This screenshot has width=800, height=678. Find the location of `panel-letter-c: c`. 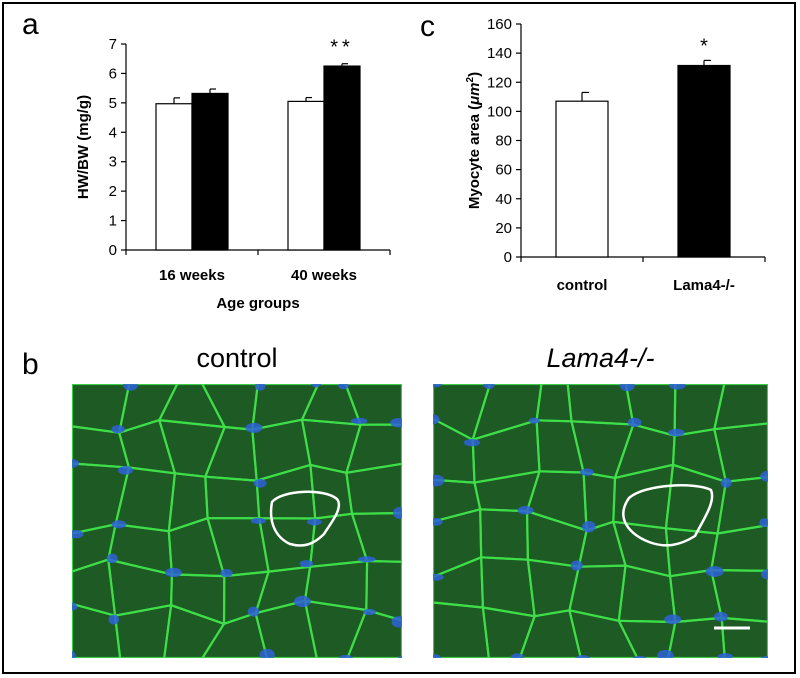

panel-letter-c: c is located at coordinates (427, 26).